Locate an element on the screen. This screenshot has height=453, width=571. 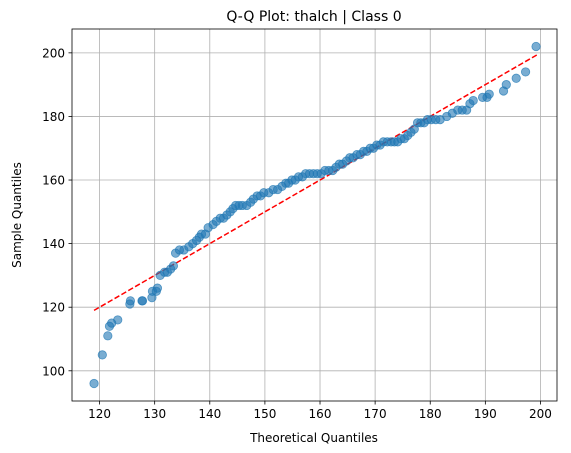
x-tick-label: 140 is located at coordinates (209, 414).